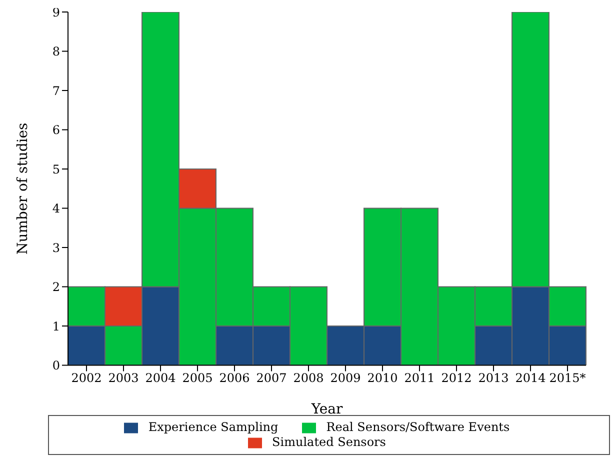  I want to click on y-tick-label: 0, so click(56, 365).